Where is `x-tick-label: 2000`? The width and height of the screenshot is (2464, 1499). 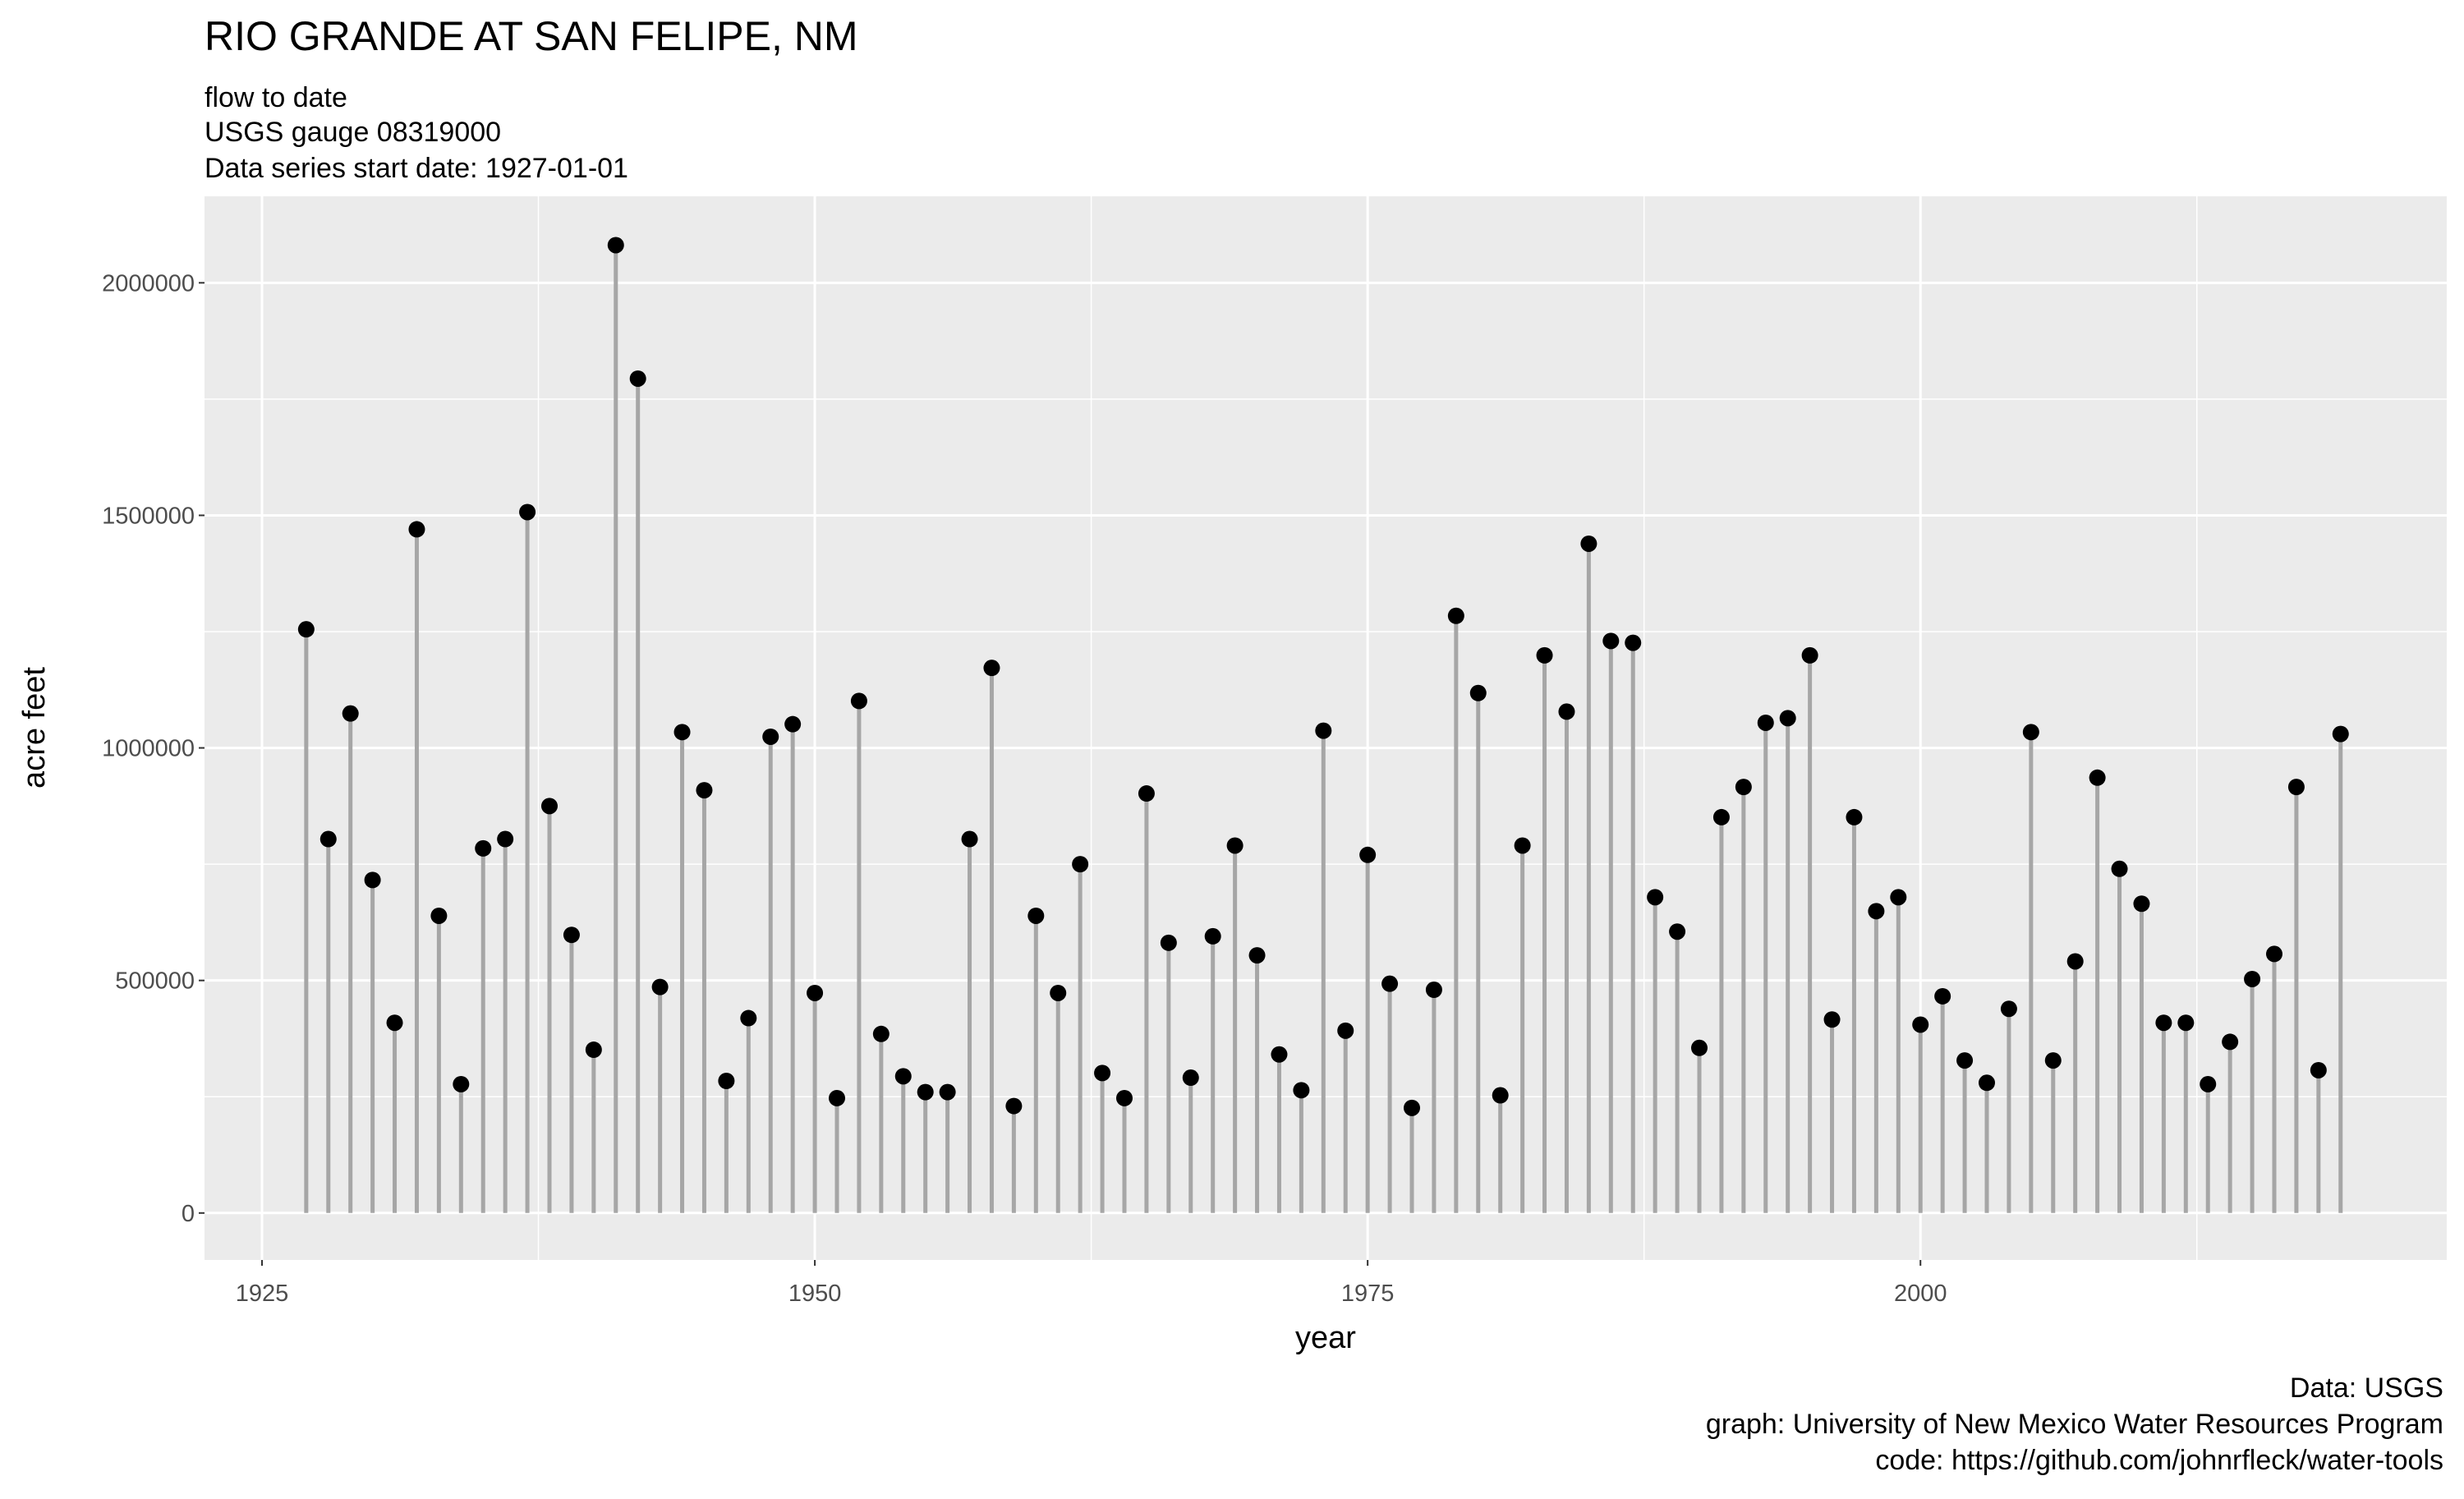 x-tick-label: 2000 is located at coordinates (1920, 1294).